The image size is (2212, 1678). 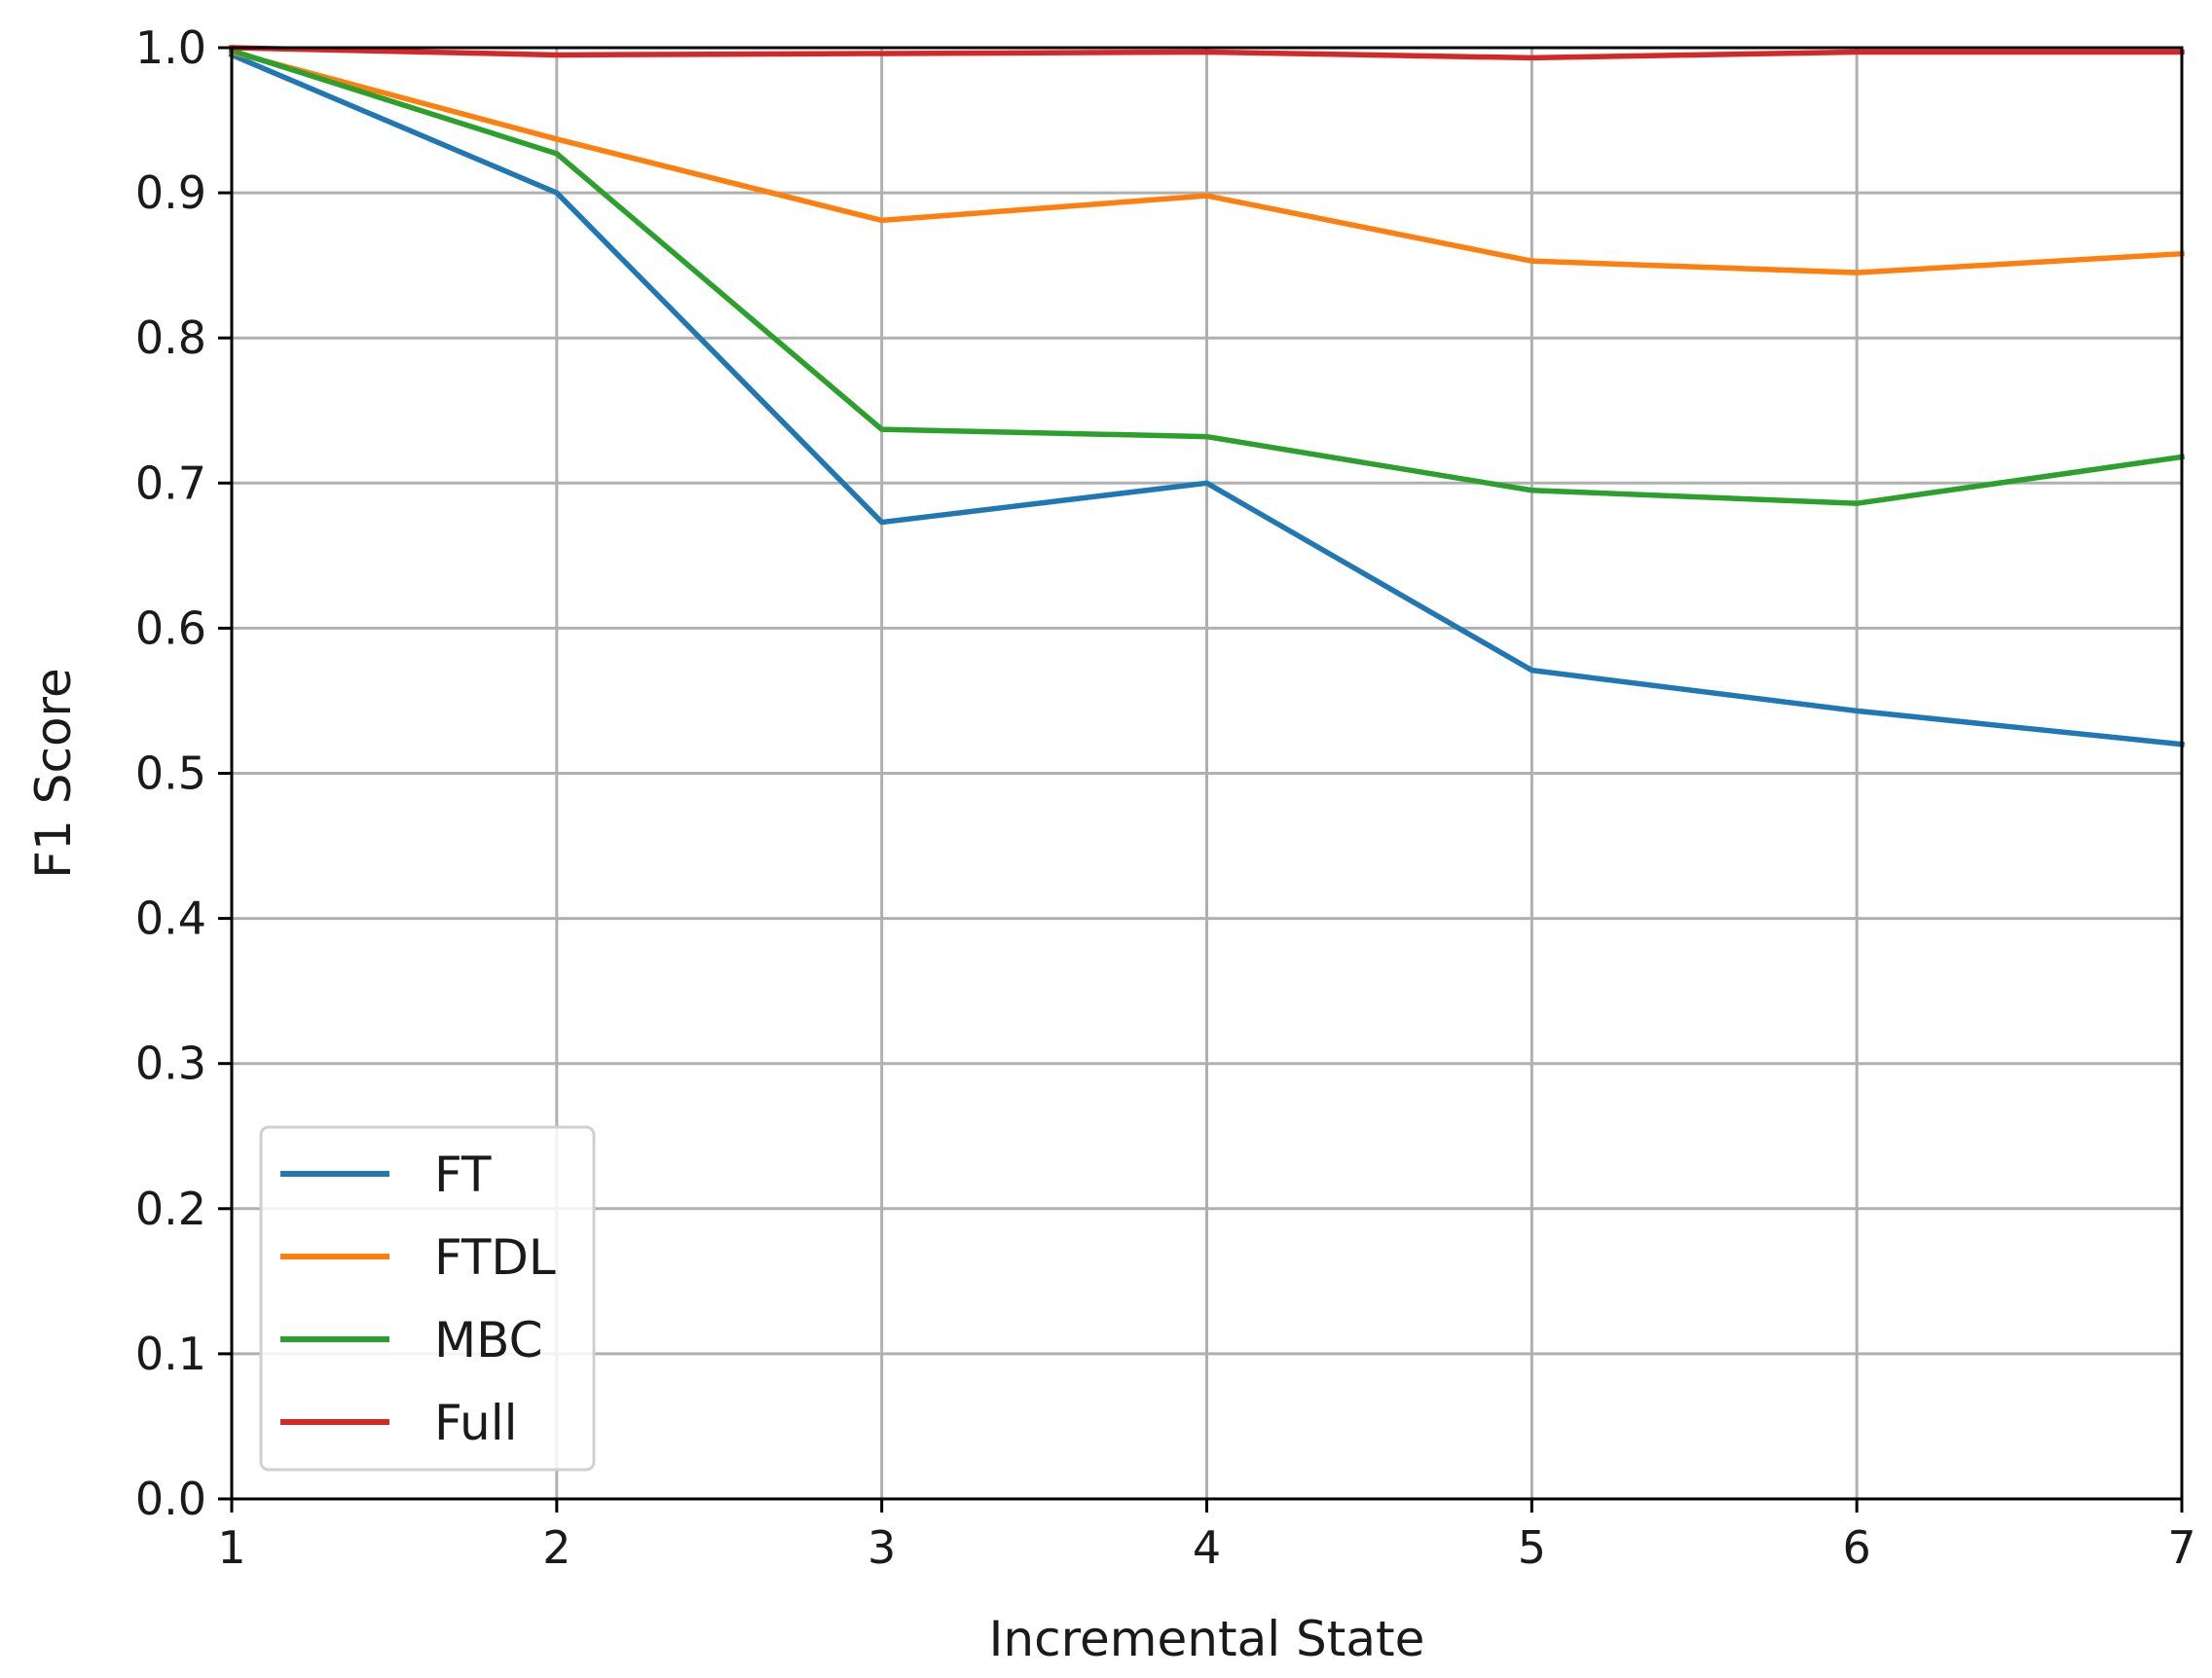 I want to click on series-line-full, so click(x=1207, y=53).